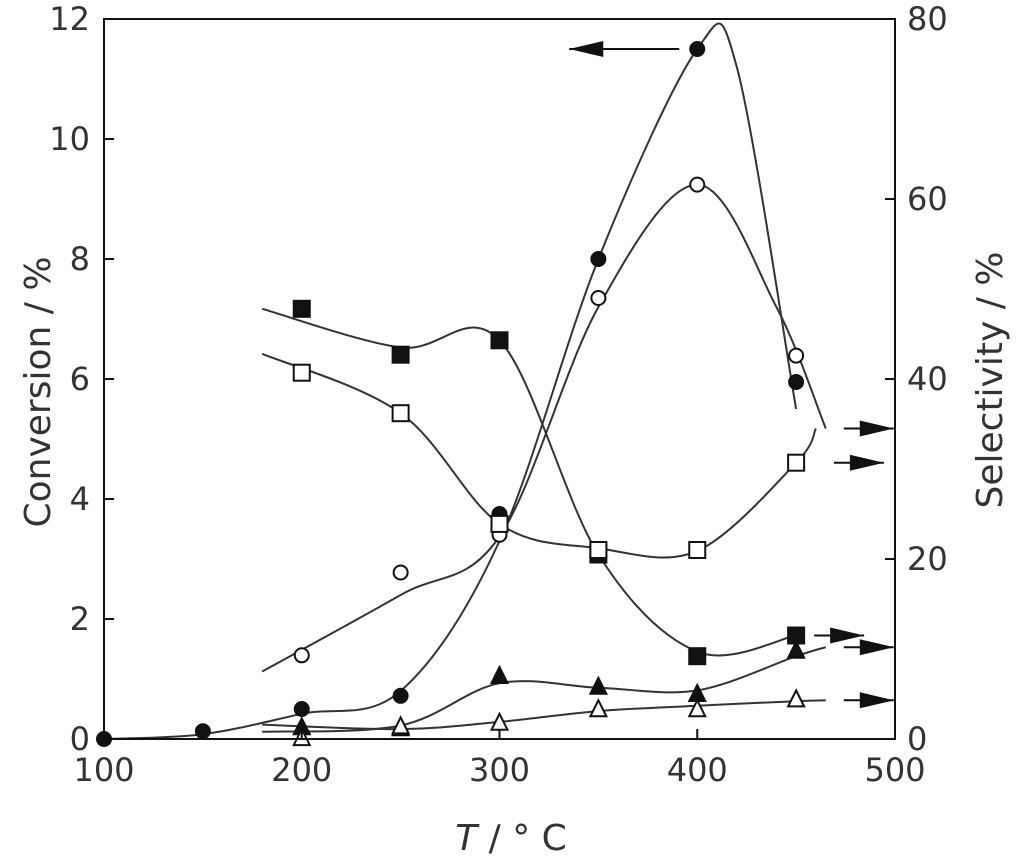  Describe the element at coordinates (69, 139) in the screenshot. I see `y-left-tick-label: 10` at that location.